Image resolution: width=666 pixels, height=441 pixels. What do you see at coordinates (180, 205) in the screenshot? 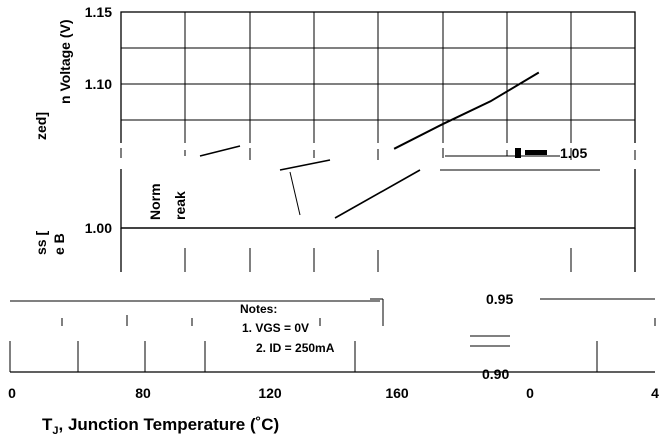
I see `breakdown-label-fragment: reak` at bounding box center [180, 205].